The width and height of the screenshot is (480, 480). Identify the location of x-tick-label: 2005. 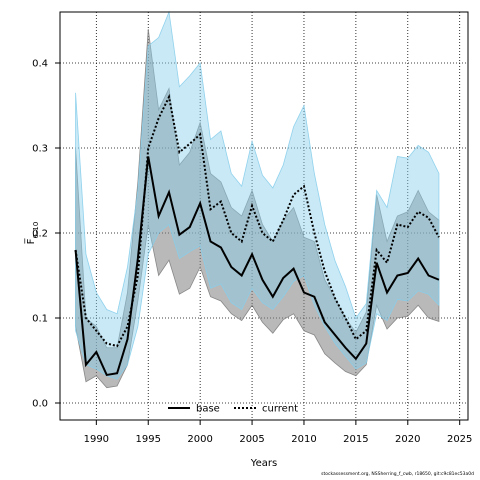
(251, 439).